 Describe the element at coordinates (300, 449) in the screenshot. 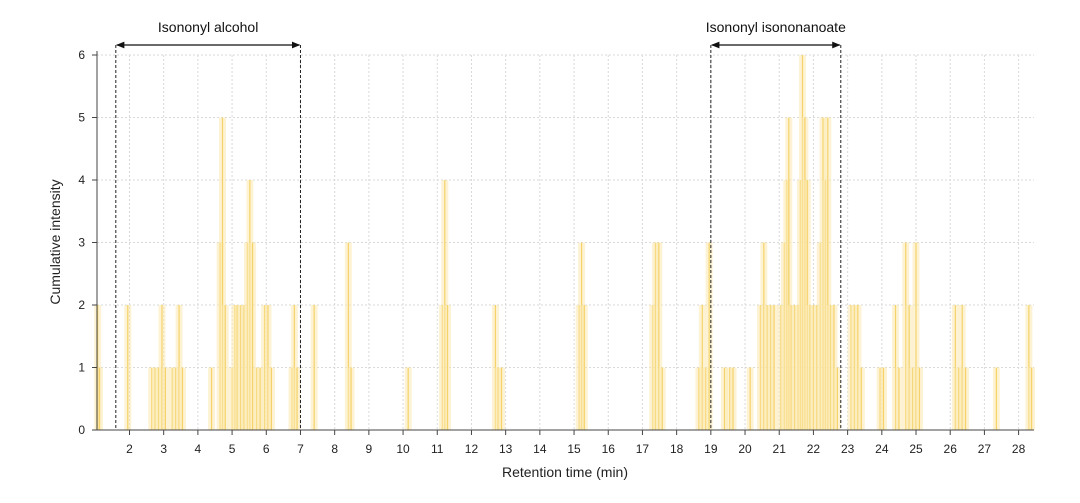

I see `x-tick-label: 7` at that location.